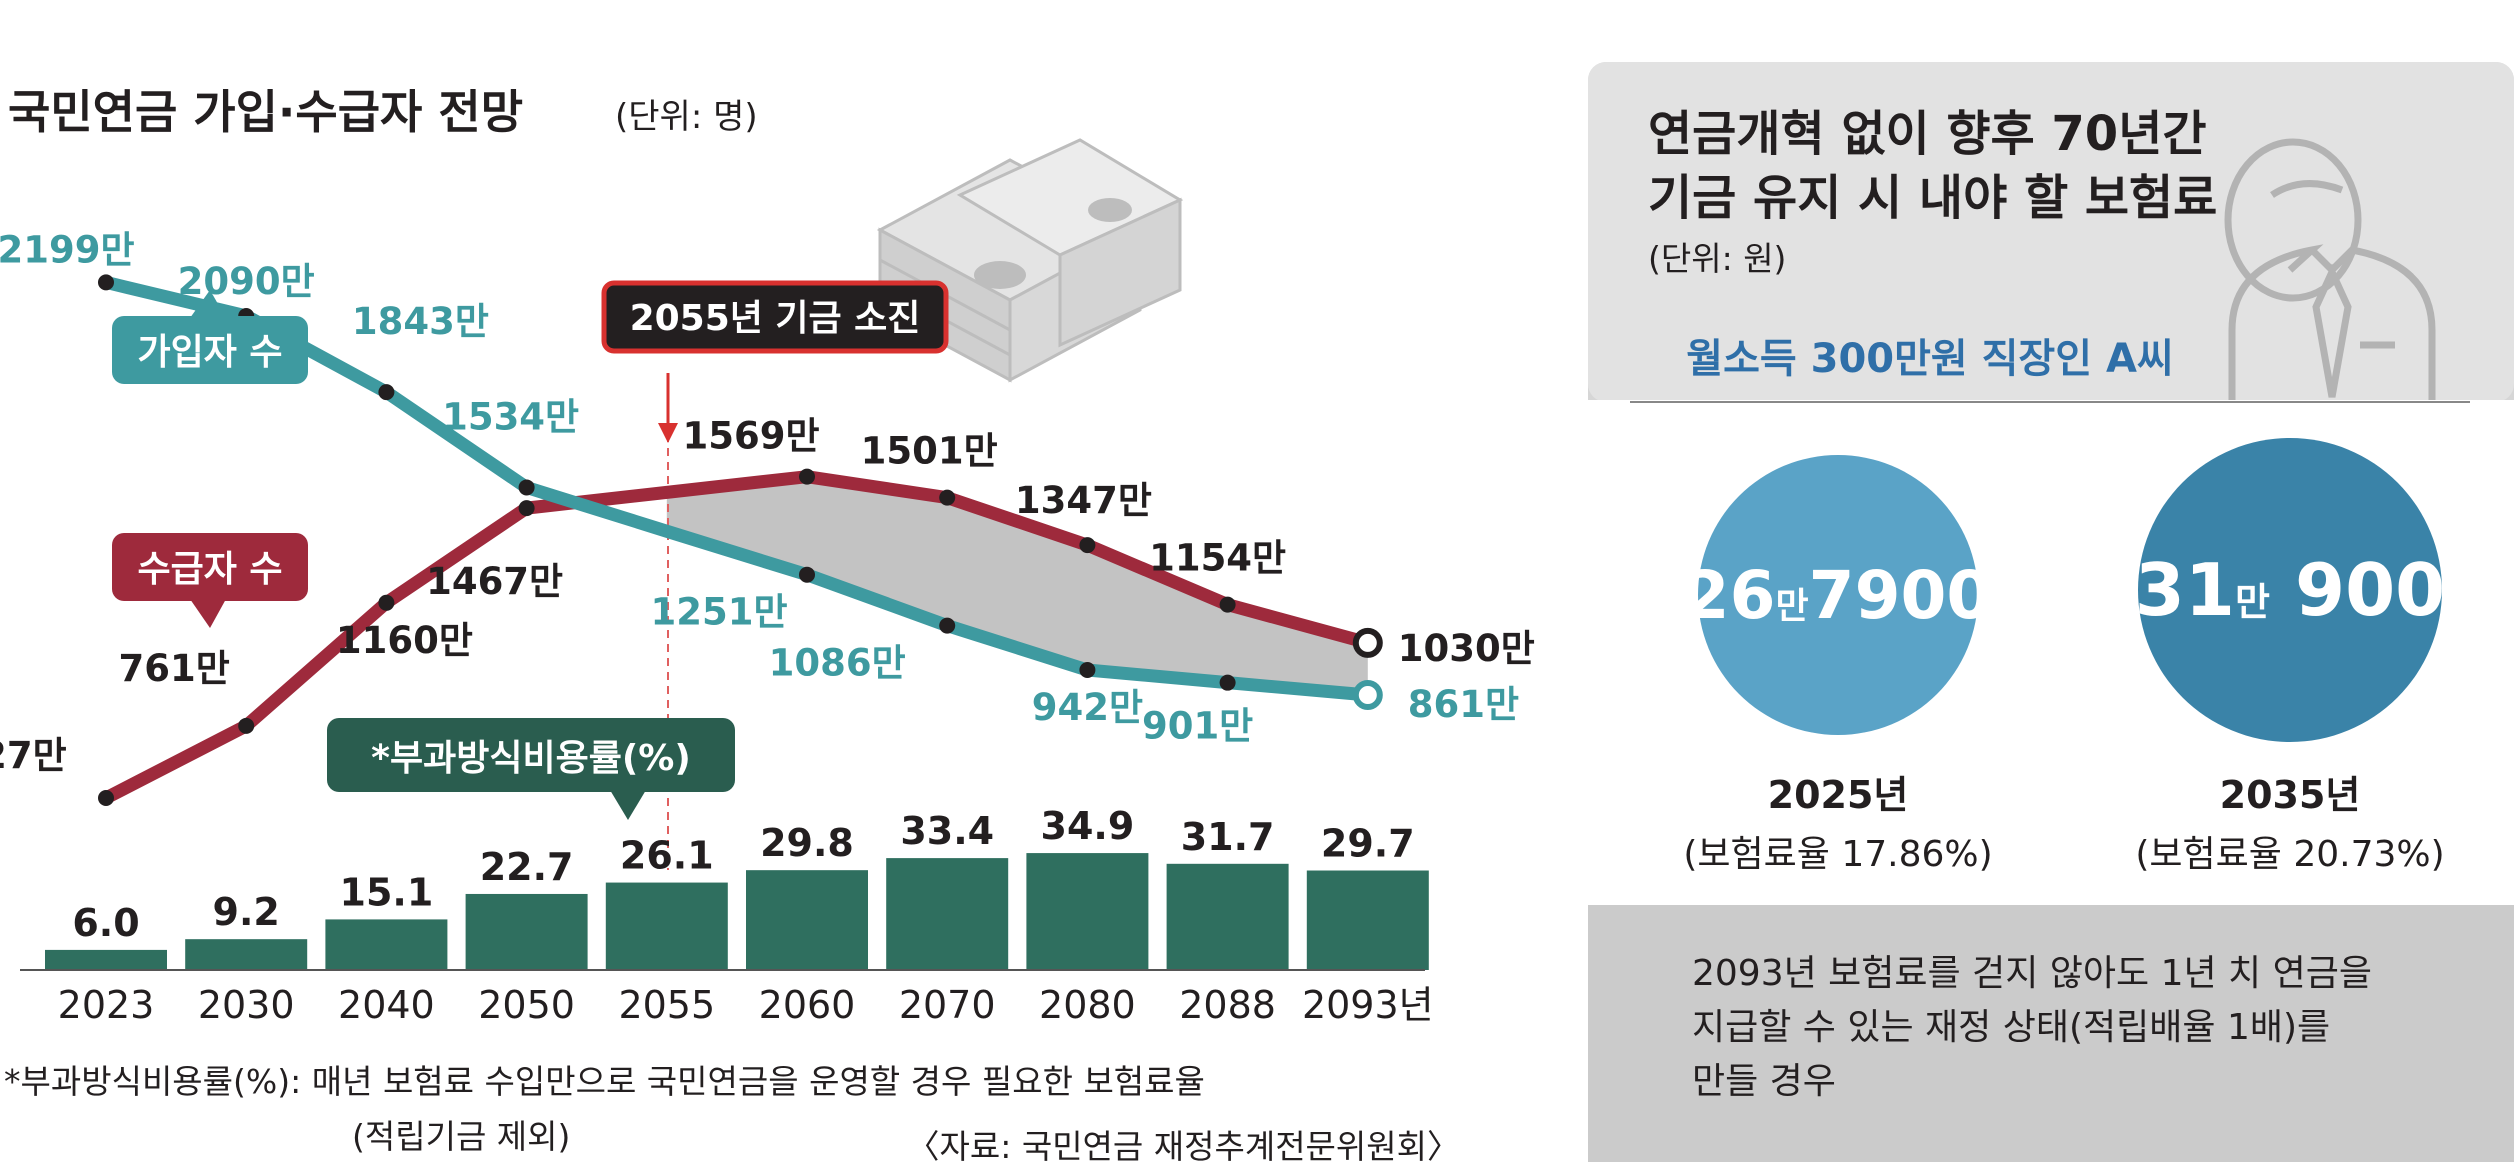  Describe the element at coordinates (807, 843) in the screenshot. I see `cost-rate-value-label: 29.8` at that location.